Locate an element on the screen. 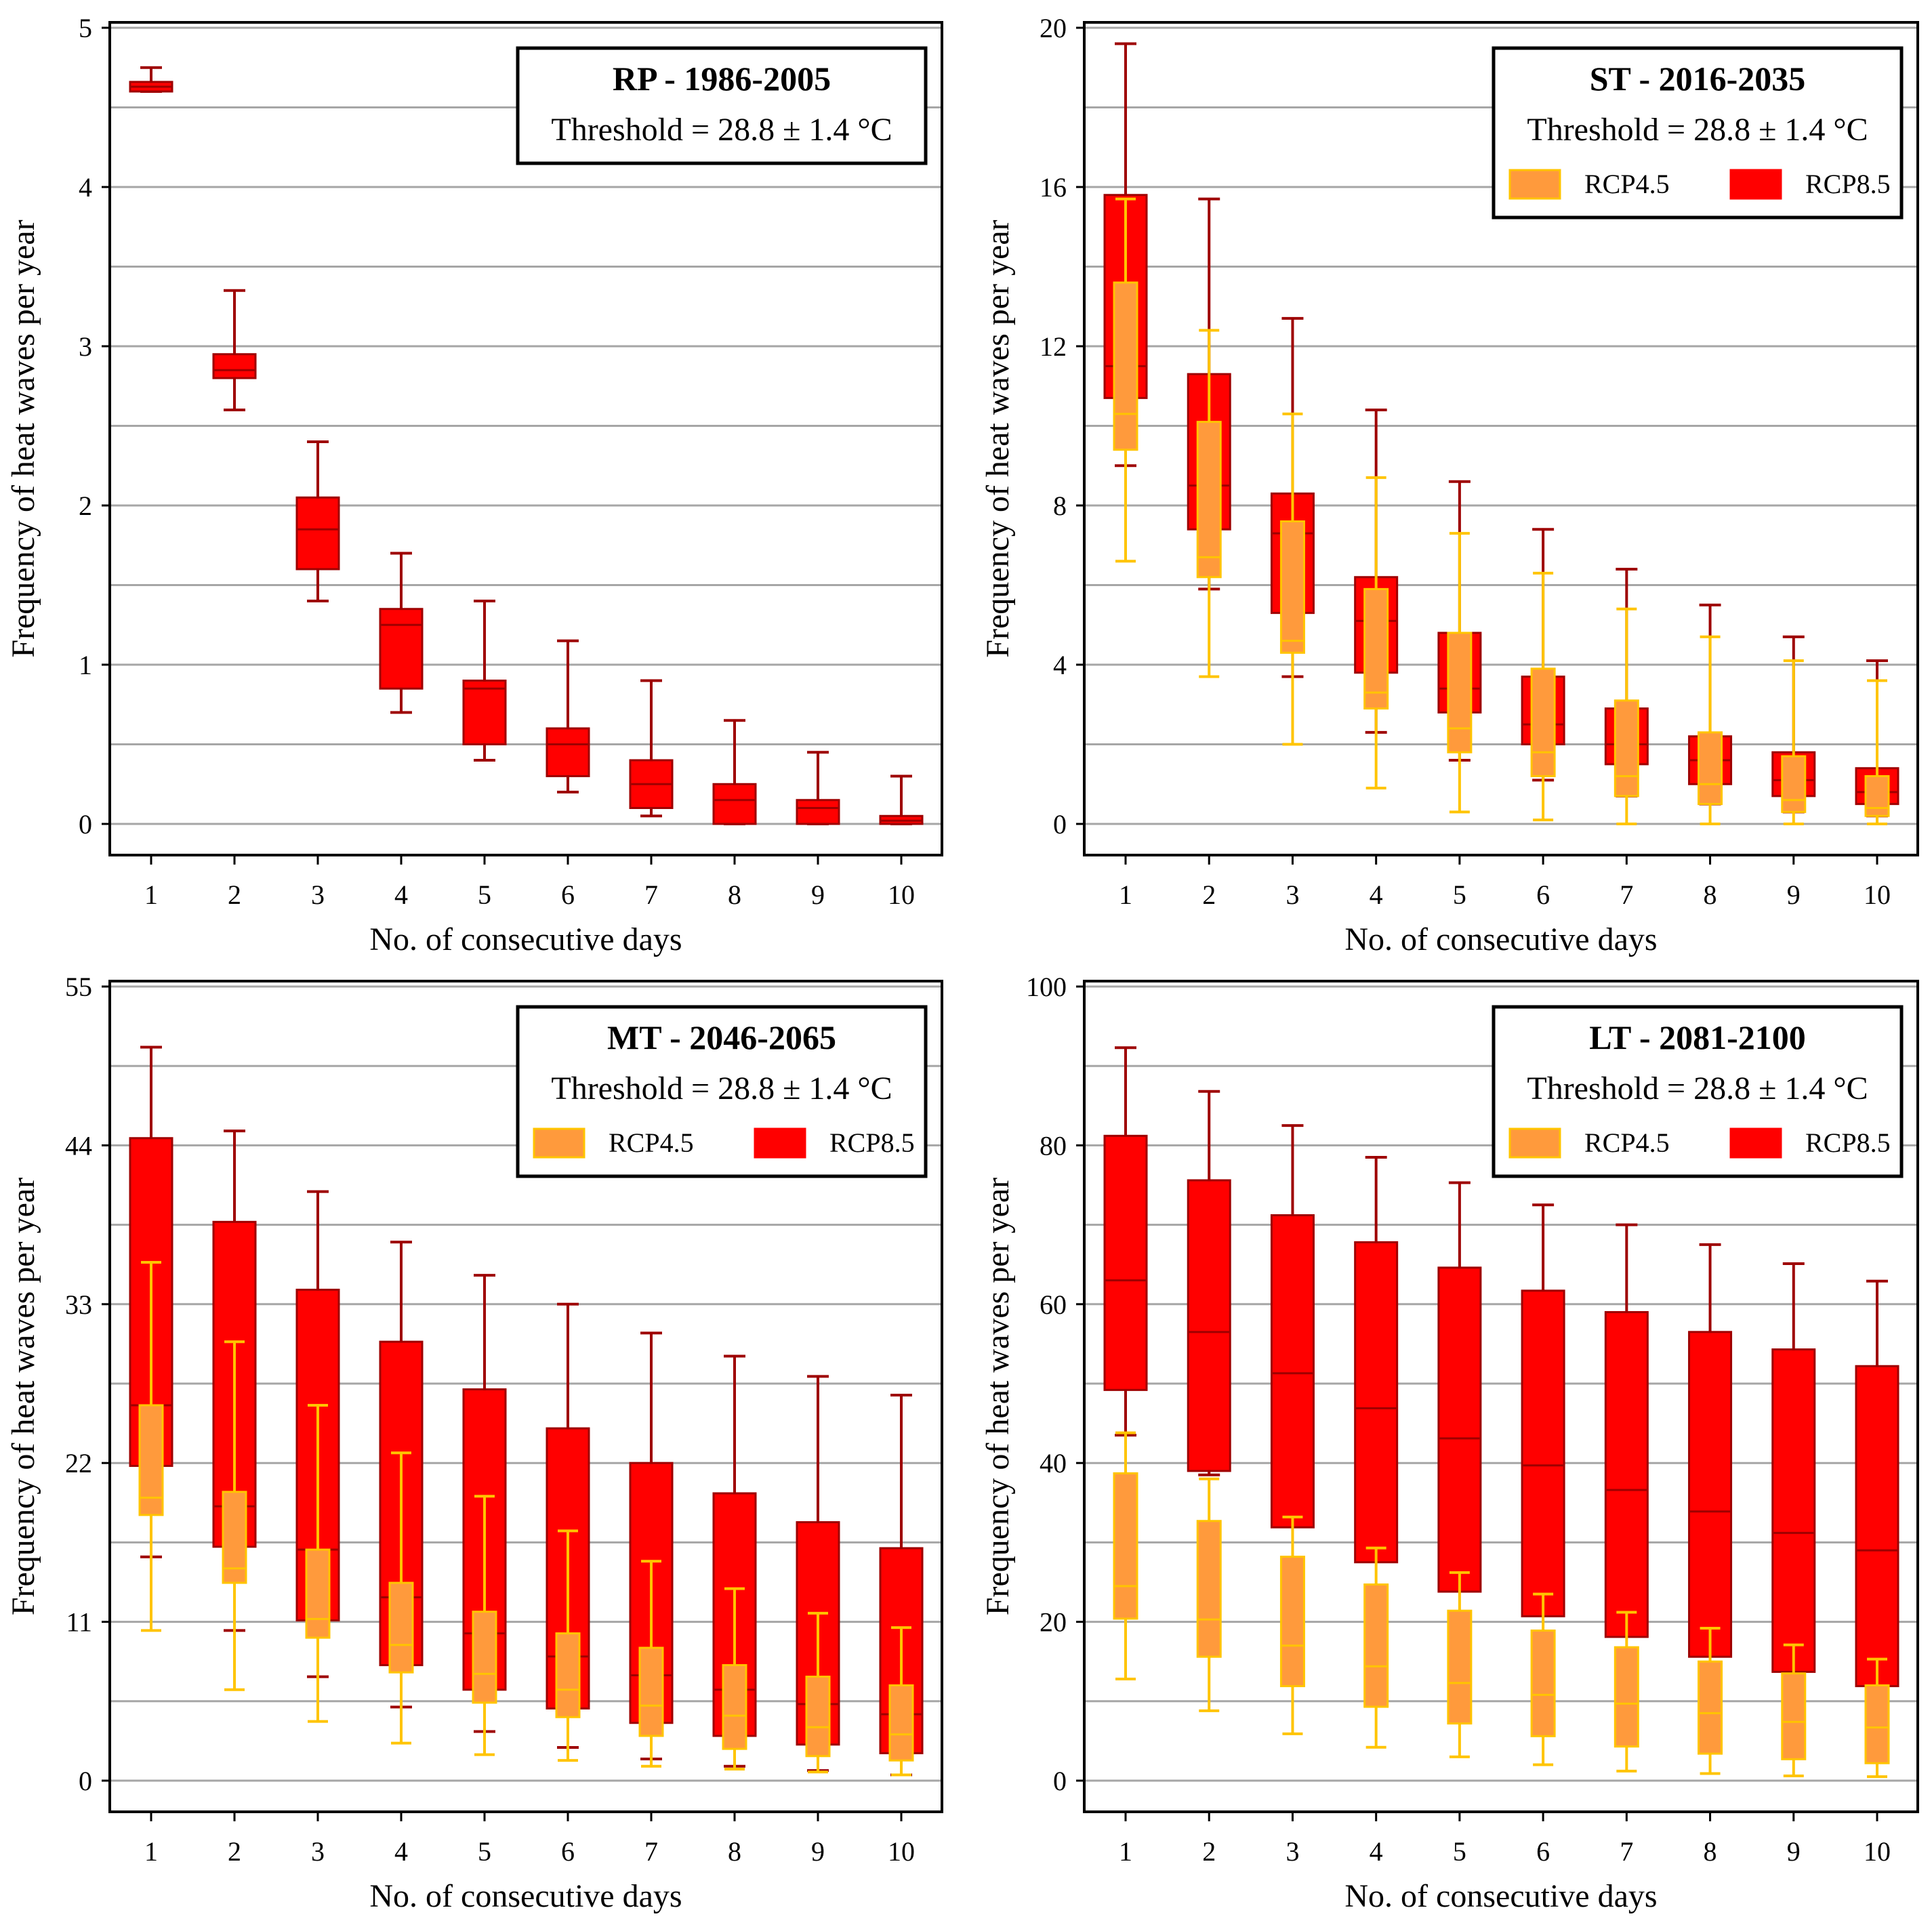  y-tick-label: 100 is located at coordinates (1047, 987).